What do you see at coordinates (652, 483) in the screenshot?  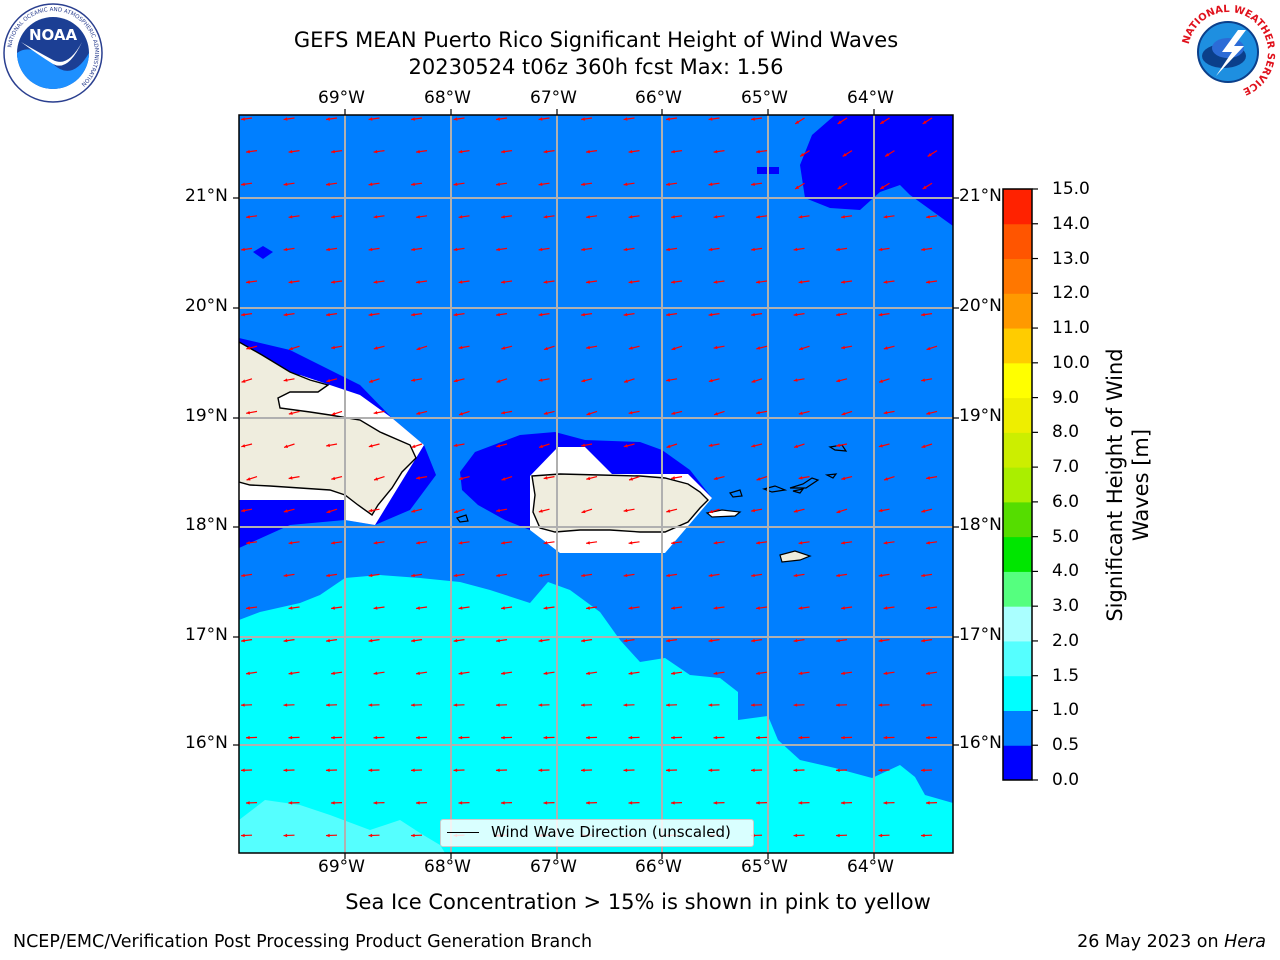 I see `land-virgin-islands` at bounding box center [652, 483].